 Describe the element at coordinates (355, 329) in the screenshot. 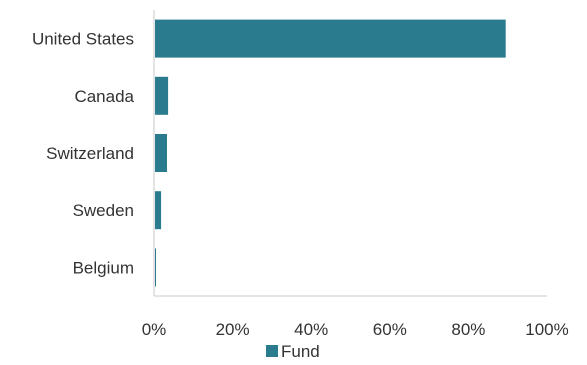

I see `x-tick-labels: 0% 20% 40% 60% 80% 100%` at that location.